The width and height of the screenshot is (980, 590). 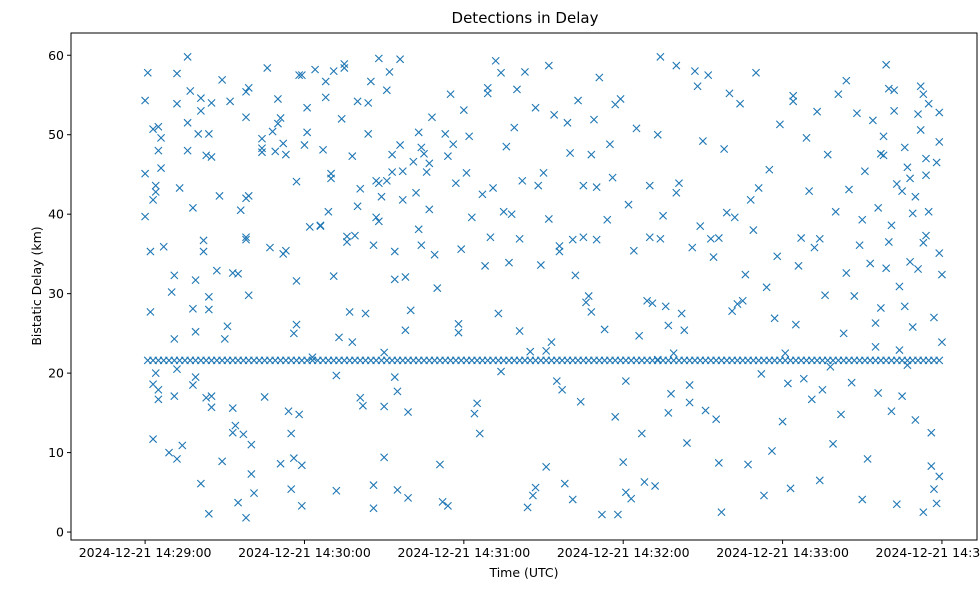 What do you see at coordinates (352, 156) in the screenshot?
I see `data-point-138-stroke-b` at bounding box center [352, 156].